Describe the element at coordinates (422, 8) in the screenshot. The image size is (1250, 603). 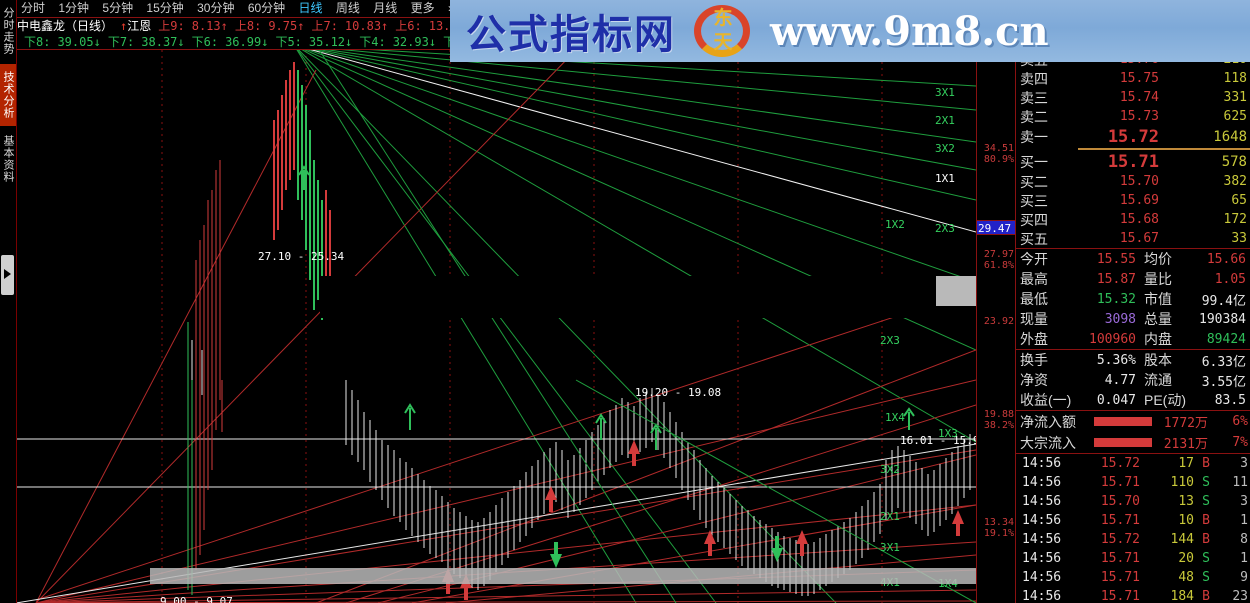
I see `menu-item-more: 更多` at that location.